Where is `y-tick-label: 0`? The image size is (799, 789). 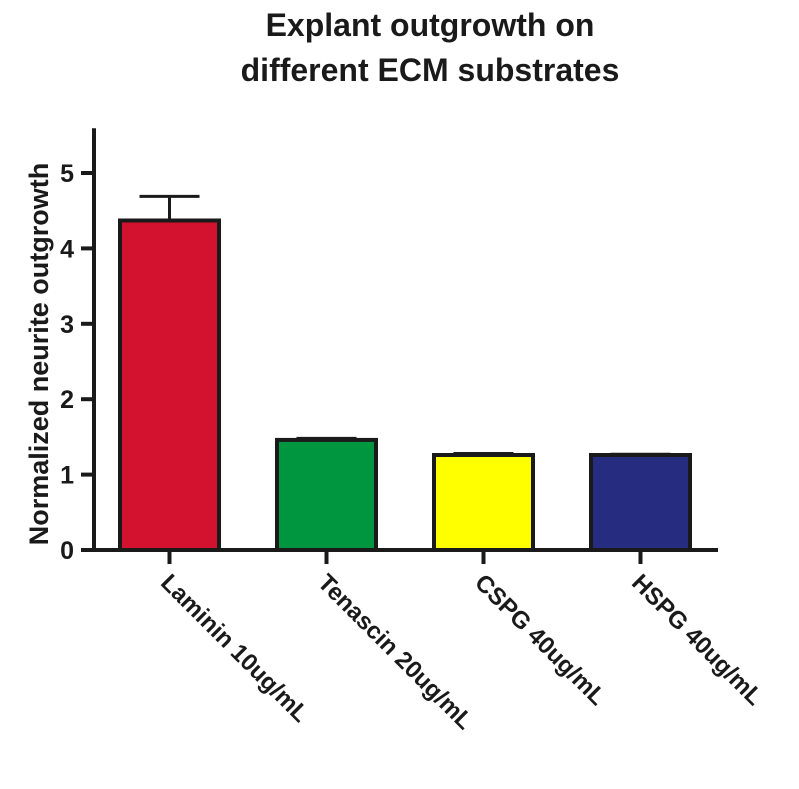
y-tick-label: 0 is located at coordinates (67, 551).